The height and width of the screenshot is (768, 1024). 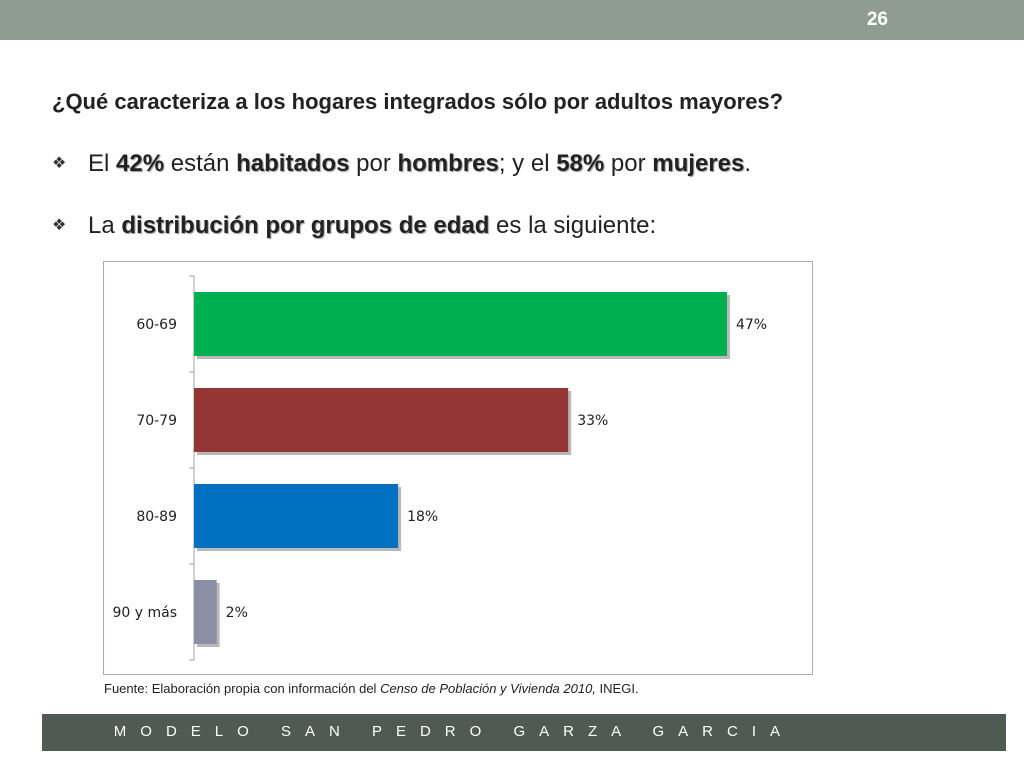 I want to click on slide-number: 26, so click(x=877, y=19).